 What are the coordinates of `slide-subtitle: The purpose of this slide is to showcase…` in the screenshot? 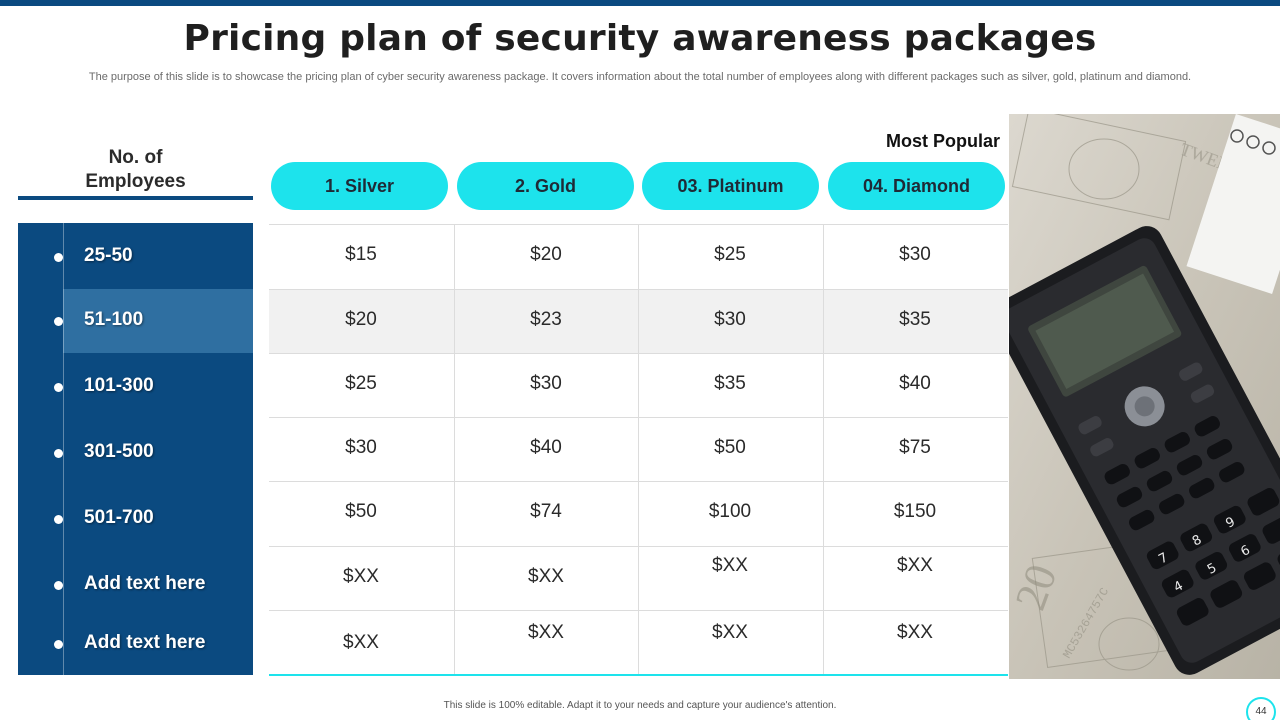 It's located at (640, 77).